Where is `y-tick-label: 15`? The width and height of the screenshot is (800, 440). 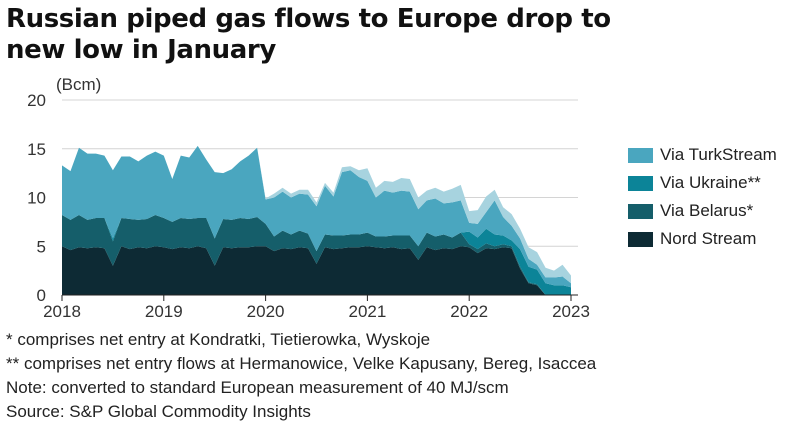
y-tick-label: 15 is located at coordinates (36, 149).